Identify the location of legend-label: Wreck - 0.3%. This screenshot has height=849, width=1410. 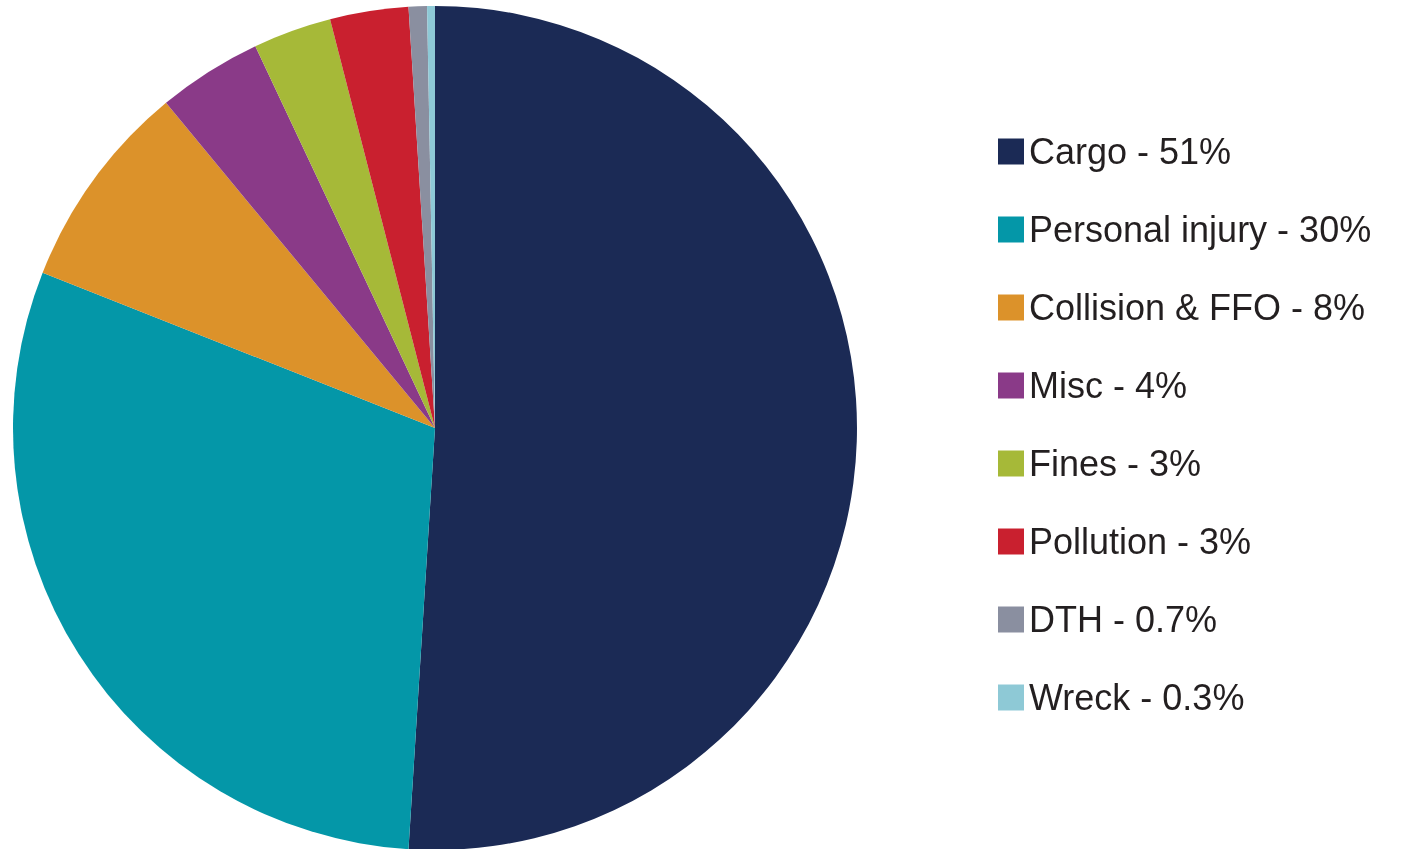
(1137, 697).